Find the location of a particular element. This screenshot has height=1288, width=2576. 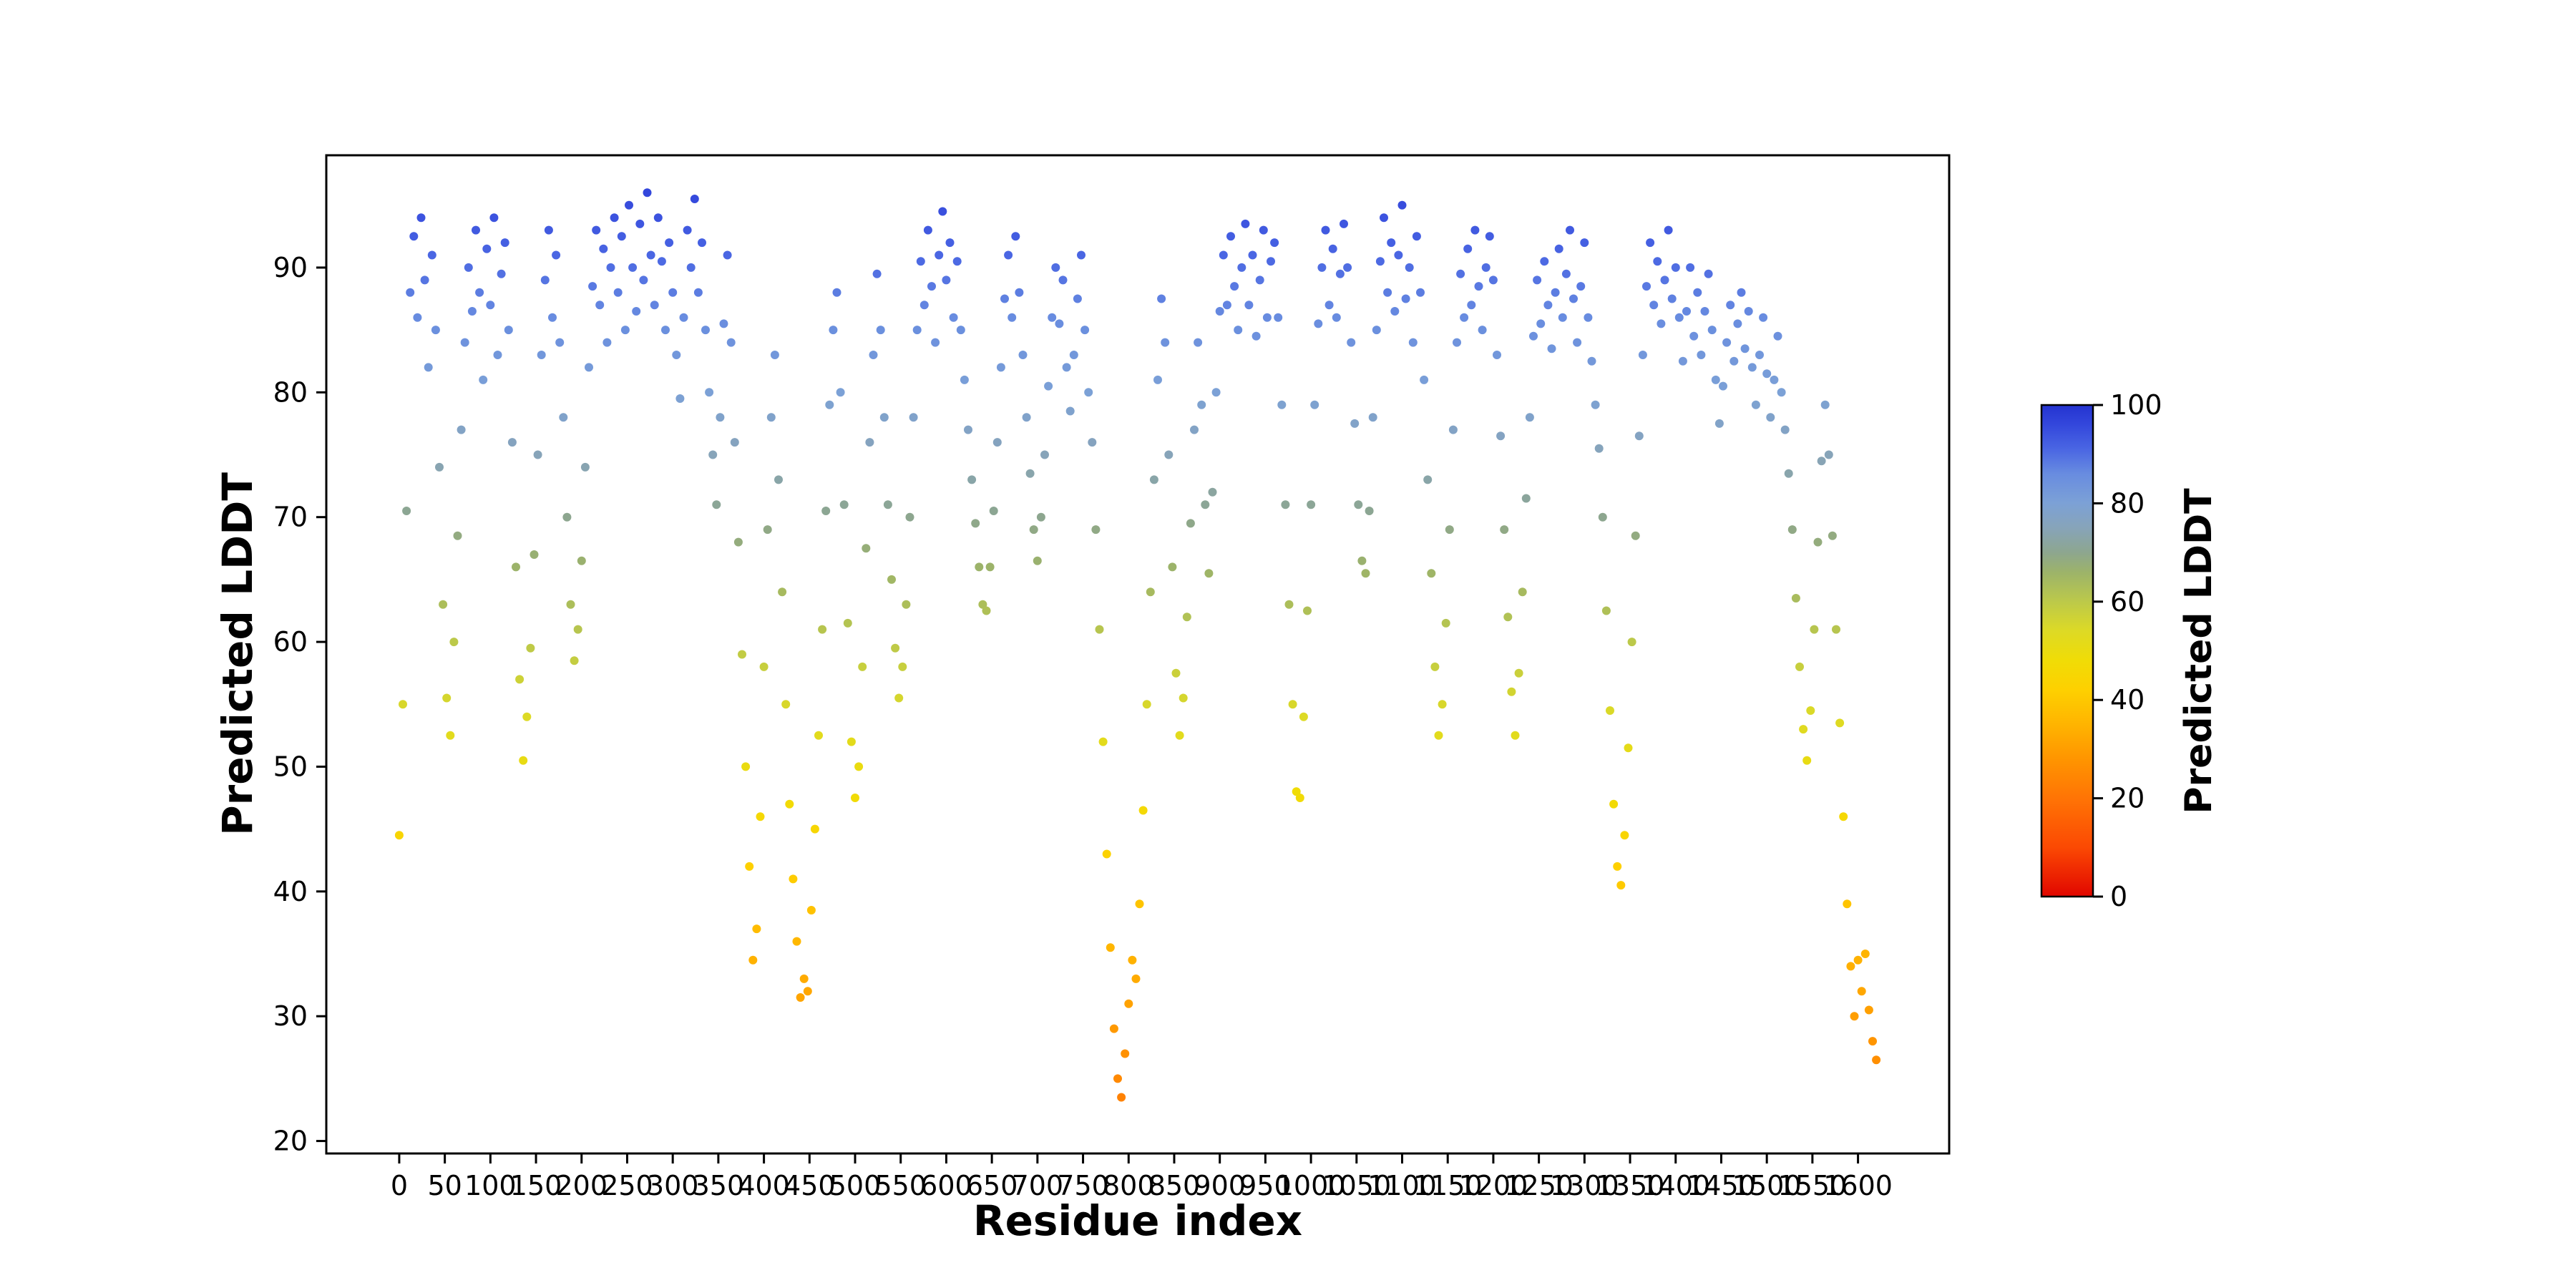

y-tick-label: 30 is located at coordinates (290, 1016).